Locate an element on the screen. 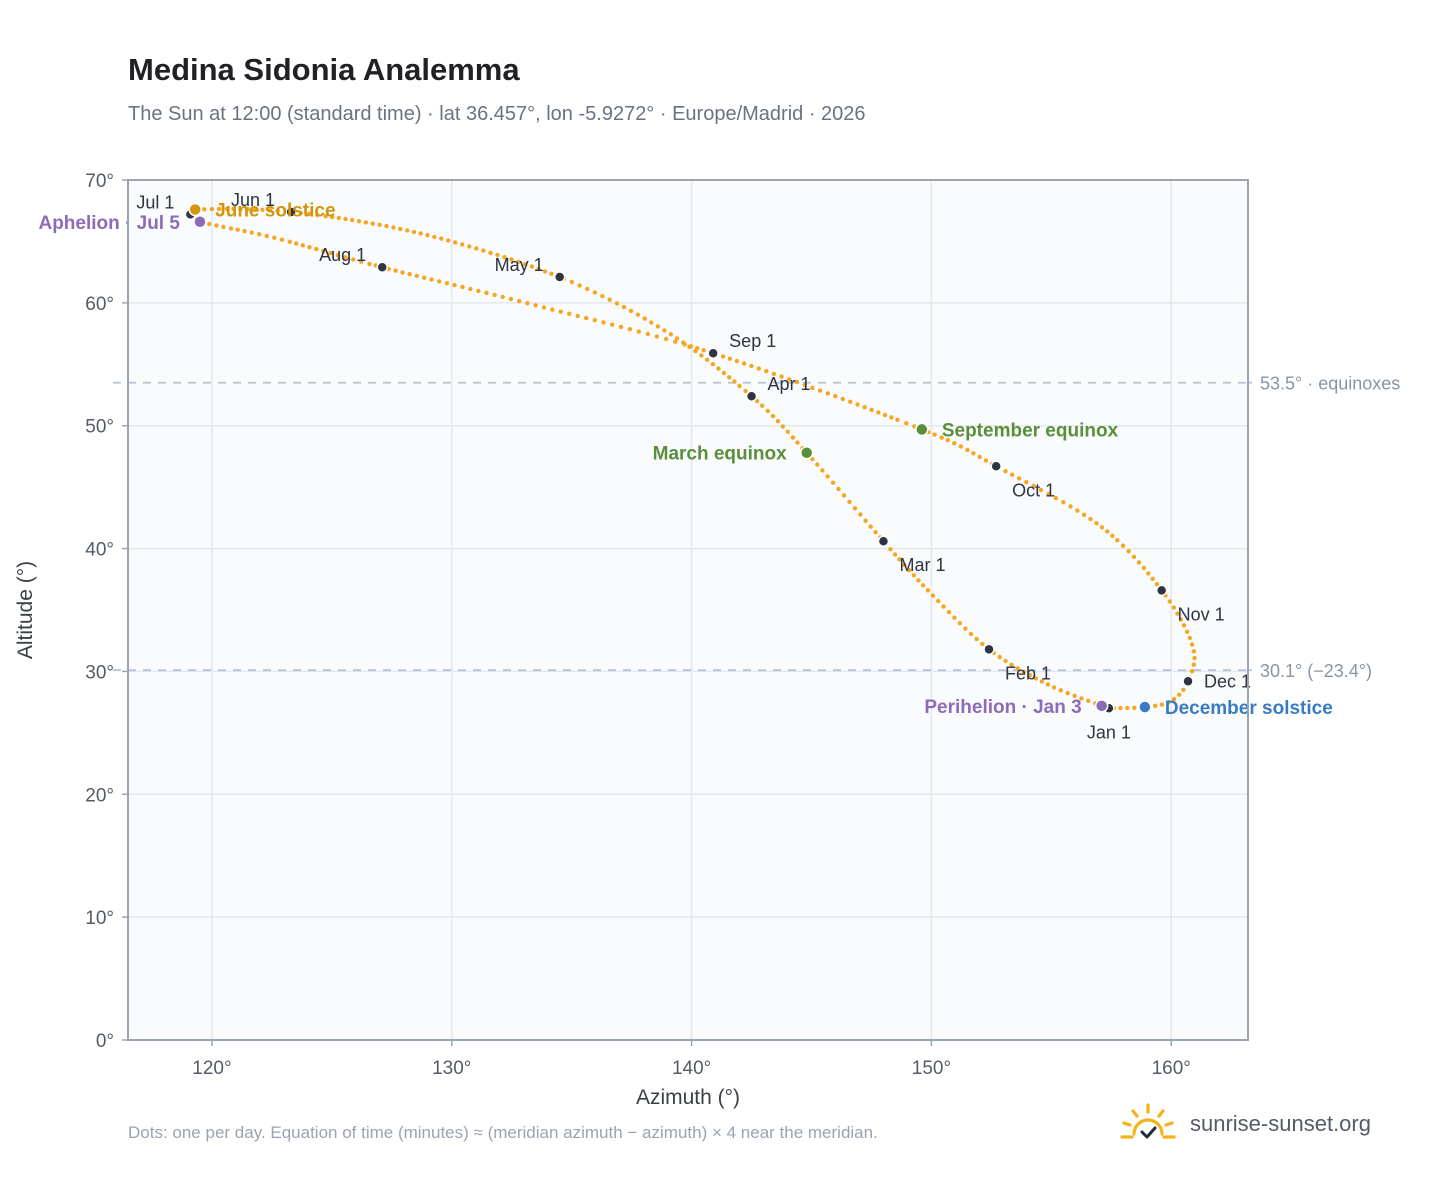  y-tick-label: 60° is located at coordinates (99, 304).